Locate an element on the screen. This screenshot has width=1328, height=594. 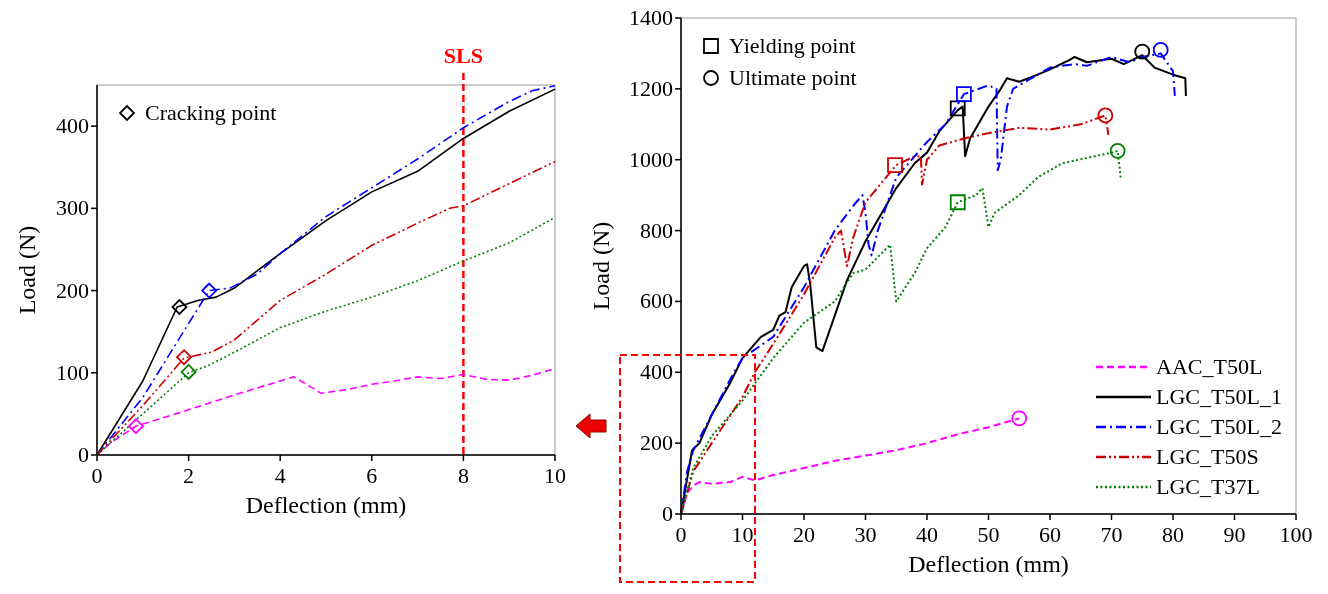
legend-label: AAC_T50L is located at coordinates (1209, 366).